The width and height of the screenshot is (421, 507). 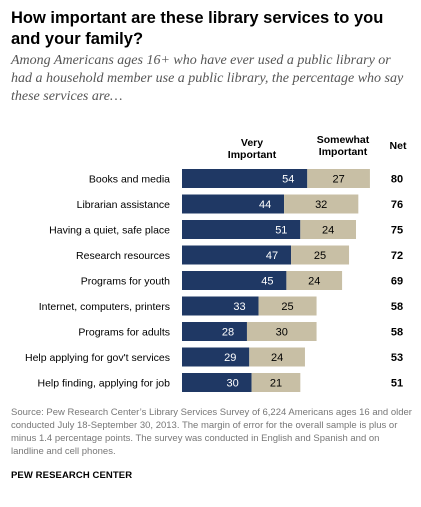 I want to click on category-label: Librarian assistance, so click(x=124, y=205).